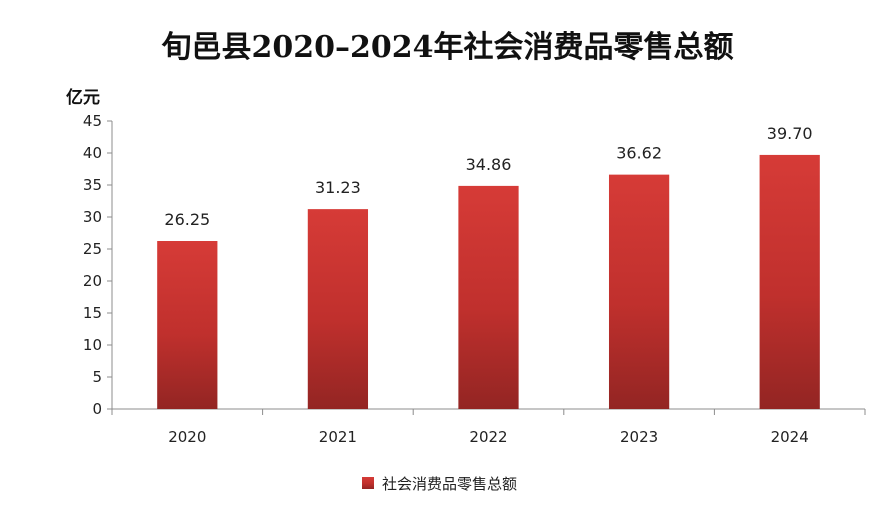 This screenshot has height=520, width=895. What do you see at coordinates (92, 121) in the screenshot?
I see `y-tick-label: 45` at bounding box center [92, 121].